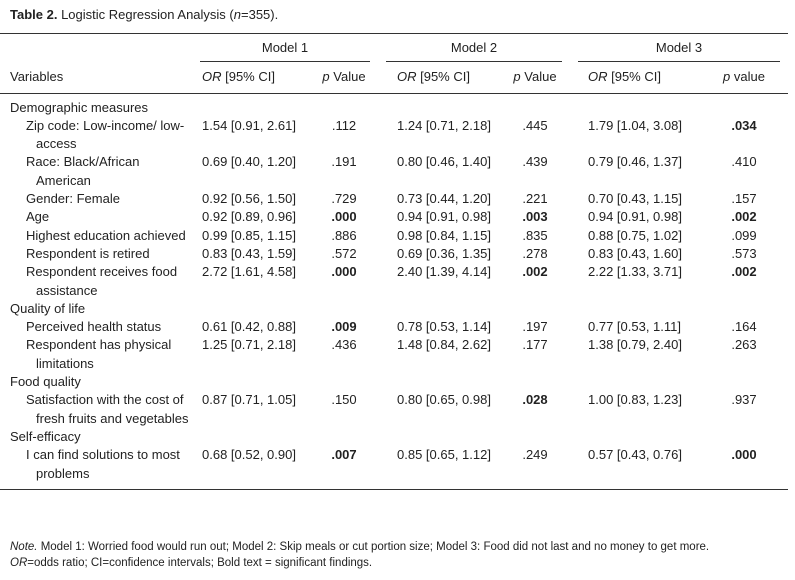  Describe the element at coordinates (145, 14) in the screenshot. I see `text-segment: Logistic Regression Analysis (` at that location.